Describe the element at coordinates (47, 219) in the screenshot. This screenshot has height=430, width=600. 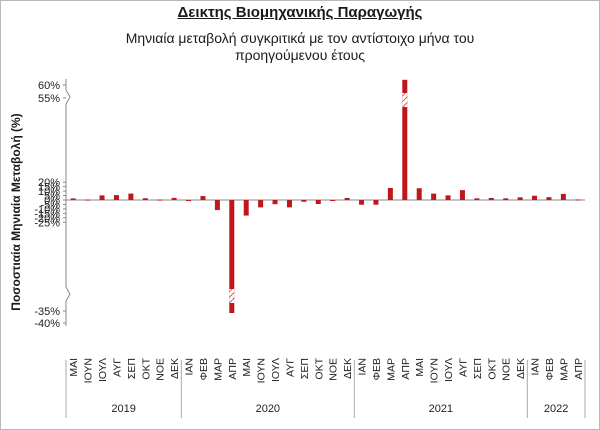
I see `y-tick-label: -20%` at that location.